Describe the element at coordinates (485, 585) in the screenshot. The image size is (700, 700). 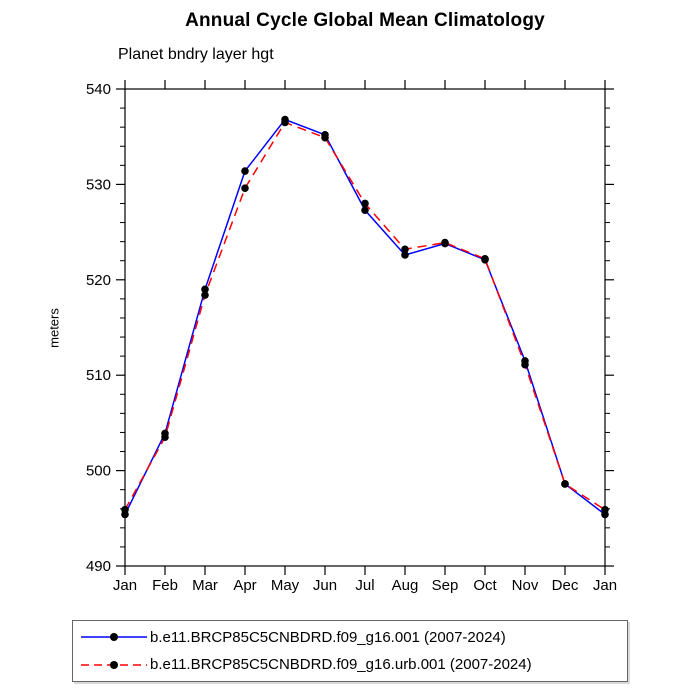
I see `x-tick-label: Oct` at that location.